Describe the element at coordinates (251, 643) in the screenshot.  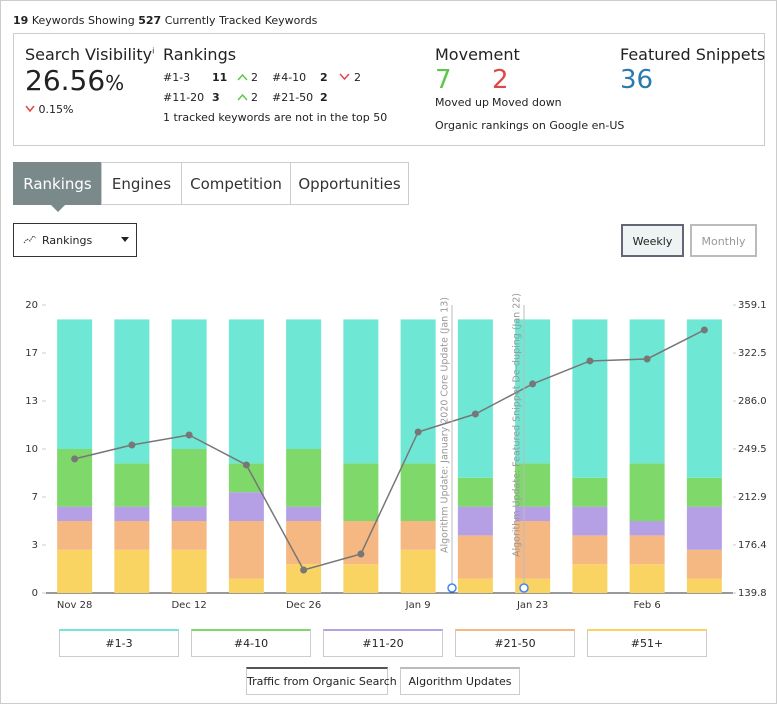
I see `legend-item: #4-10` at that location.